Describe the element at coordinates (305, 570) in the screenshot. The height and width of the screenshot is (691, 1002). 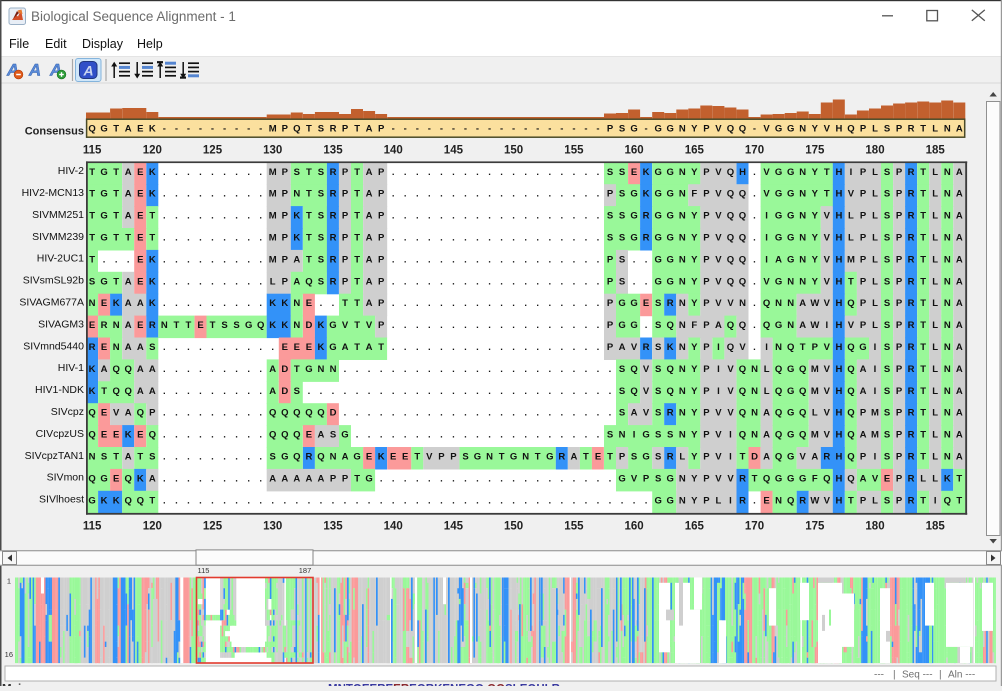
I see `svg-text: 187` at that location.